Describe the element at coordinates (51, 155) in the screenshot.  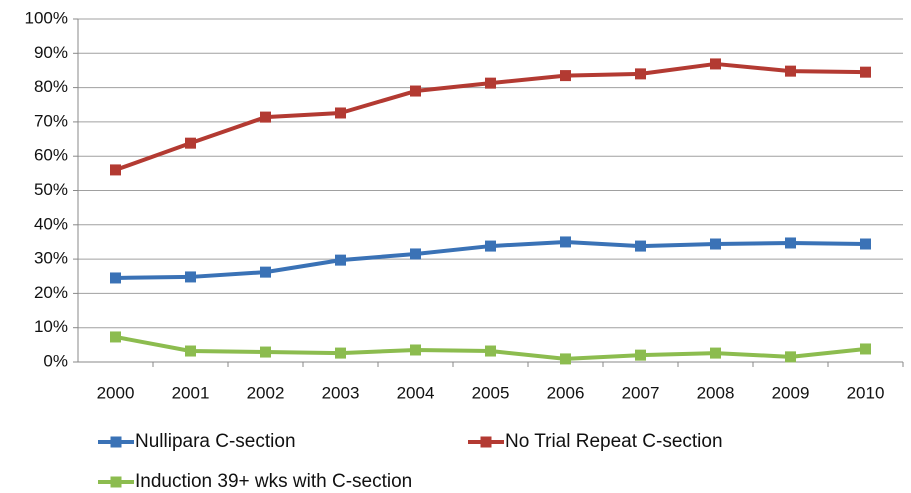
I see `y-tick-label: 60%` at that location.